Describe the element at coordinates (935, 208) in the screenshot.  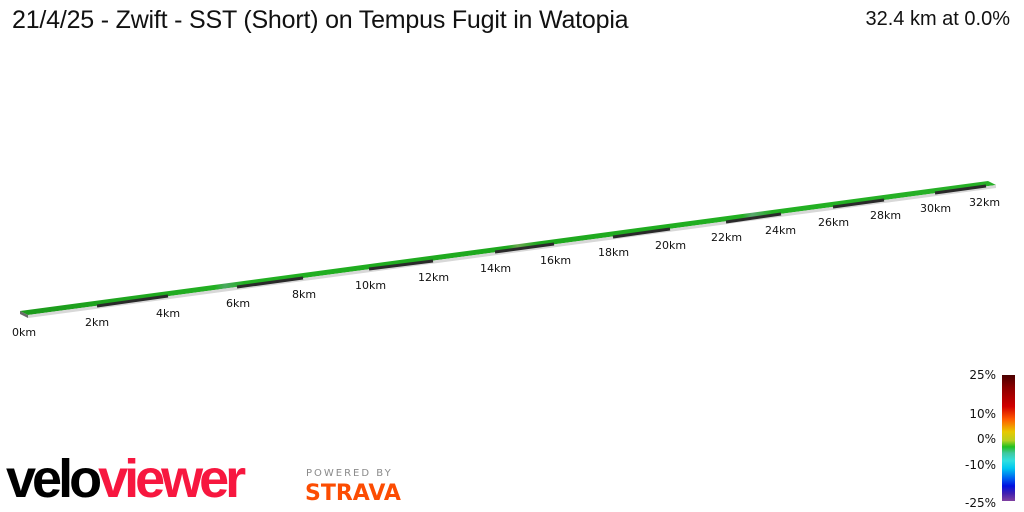
I see `svg-text: 30km` at that location.